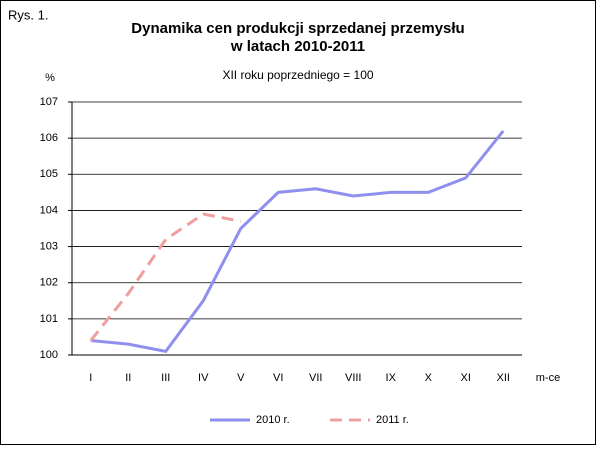  Describe the element at coordinates (391, 378) in the screenshot. I see `x-tick-label: IX` at that location.